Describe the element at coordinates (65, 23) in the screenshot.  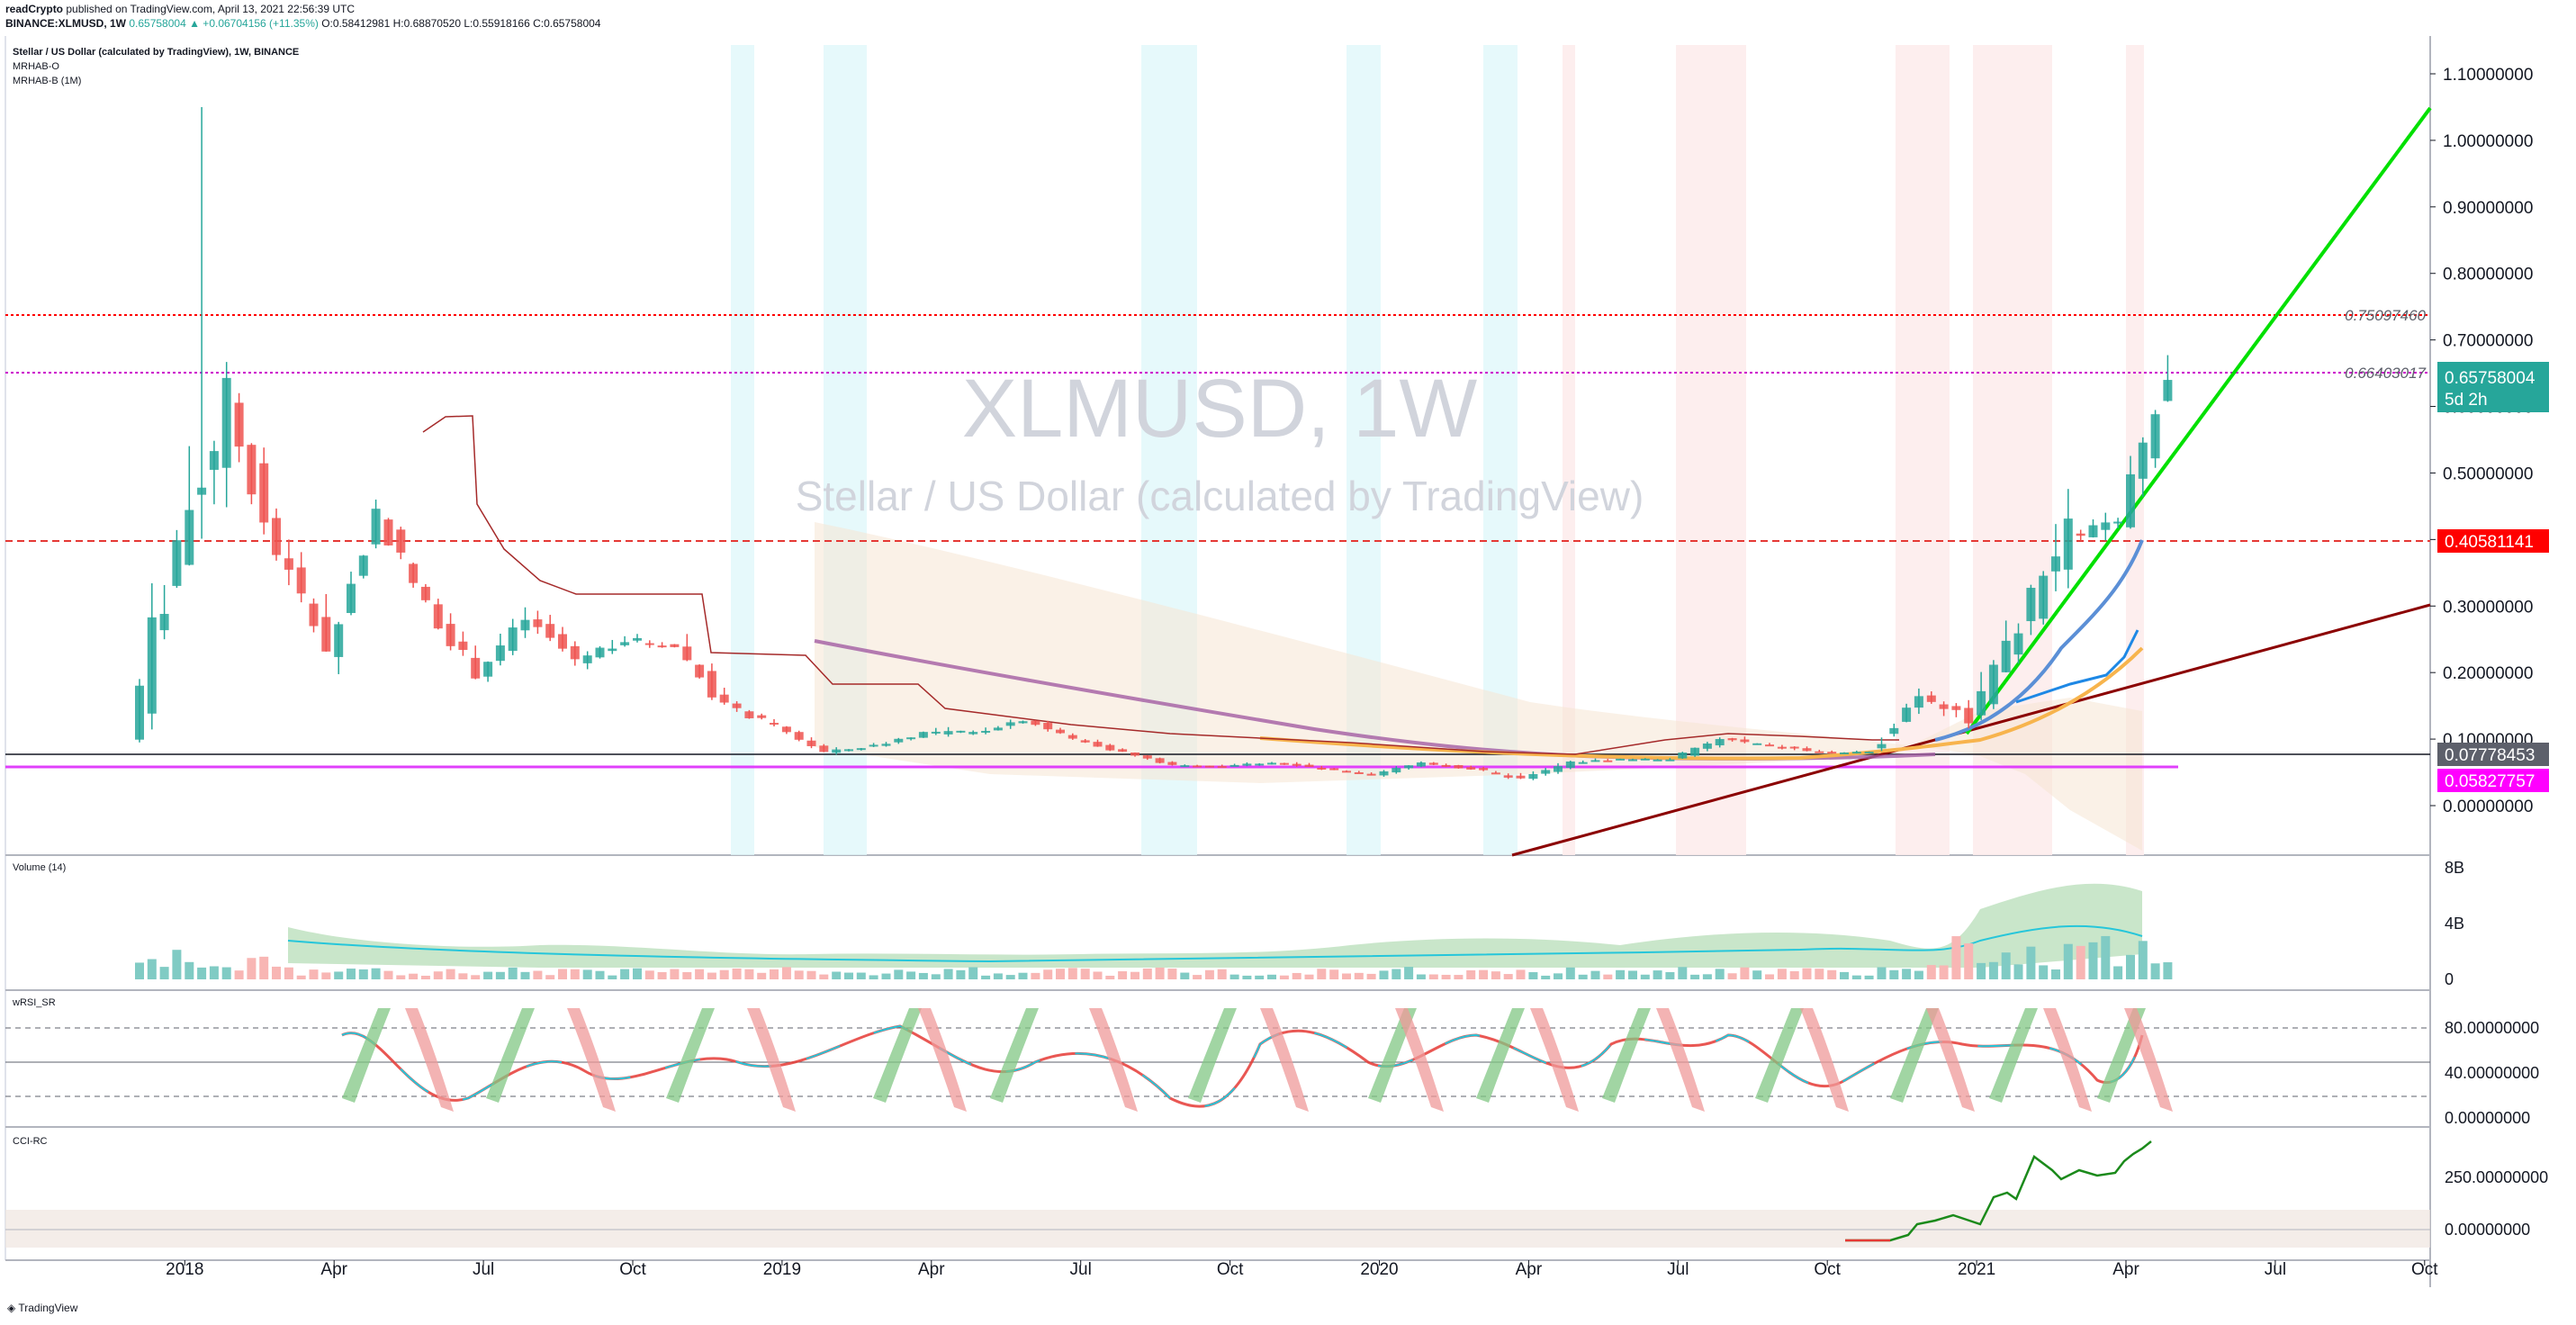
I see `symbol-name: BINANCE:XLMUSD, 1W` at that location.